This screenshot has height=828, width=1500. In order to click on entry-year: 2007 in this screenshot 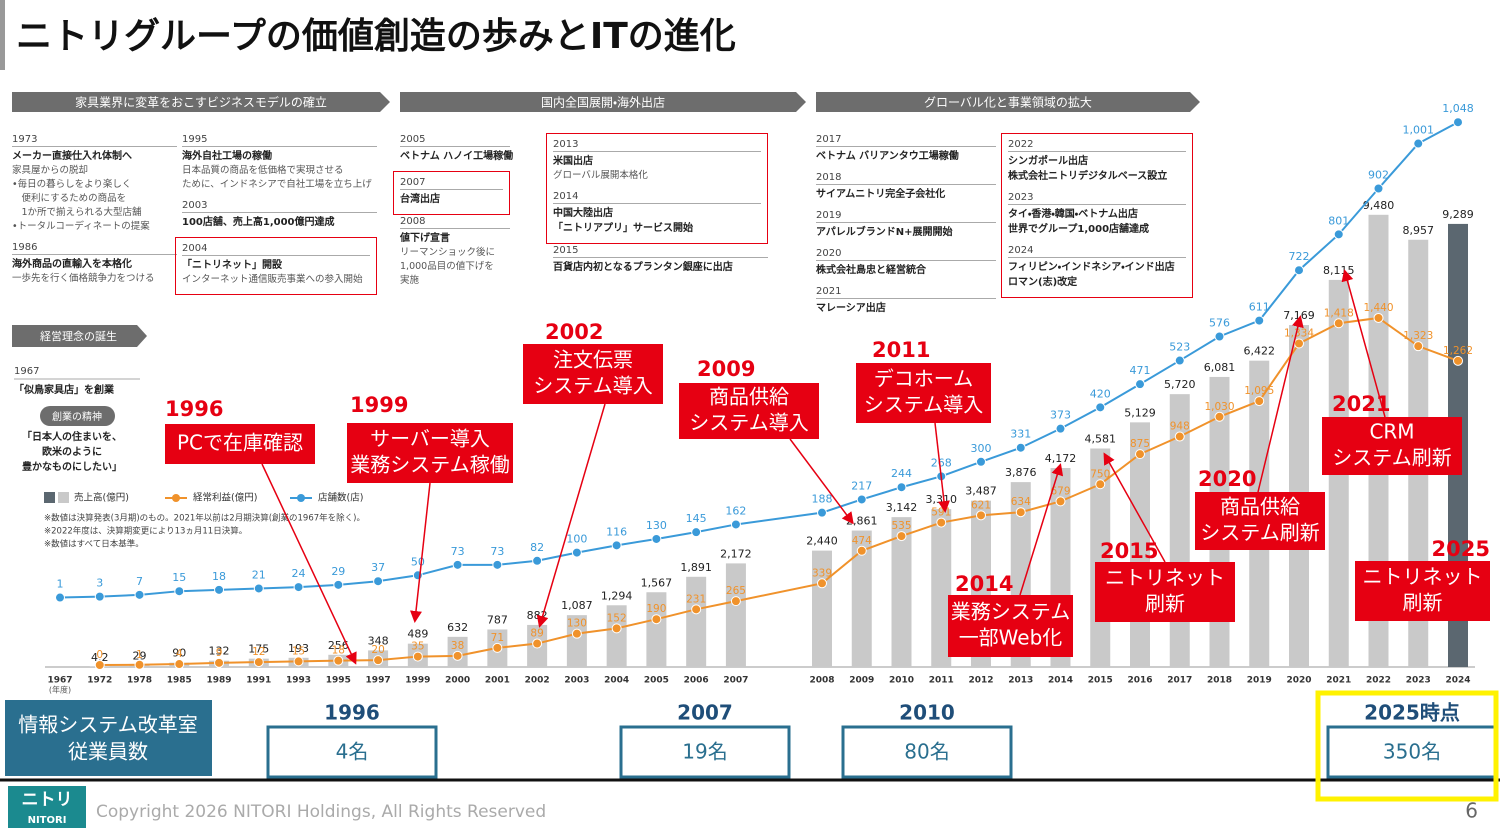, I will do `click(451, 183)`.